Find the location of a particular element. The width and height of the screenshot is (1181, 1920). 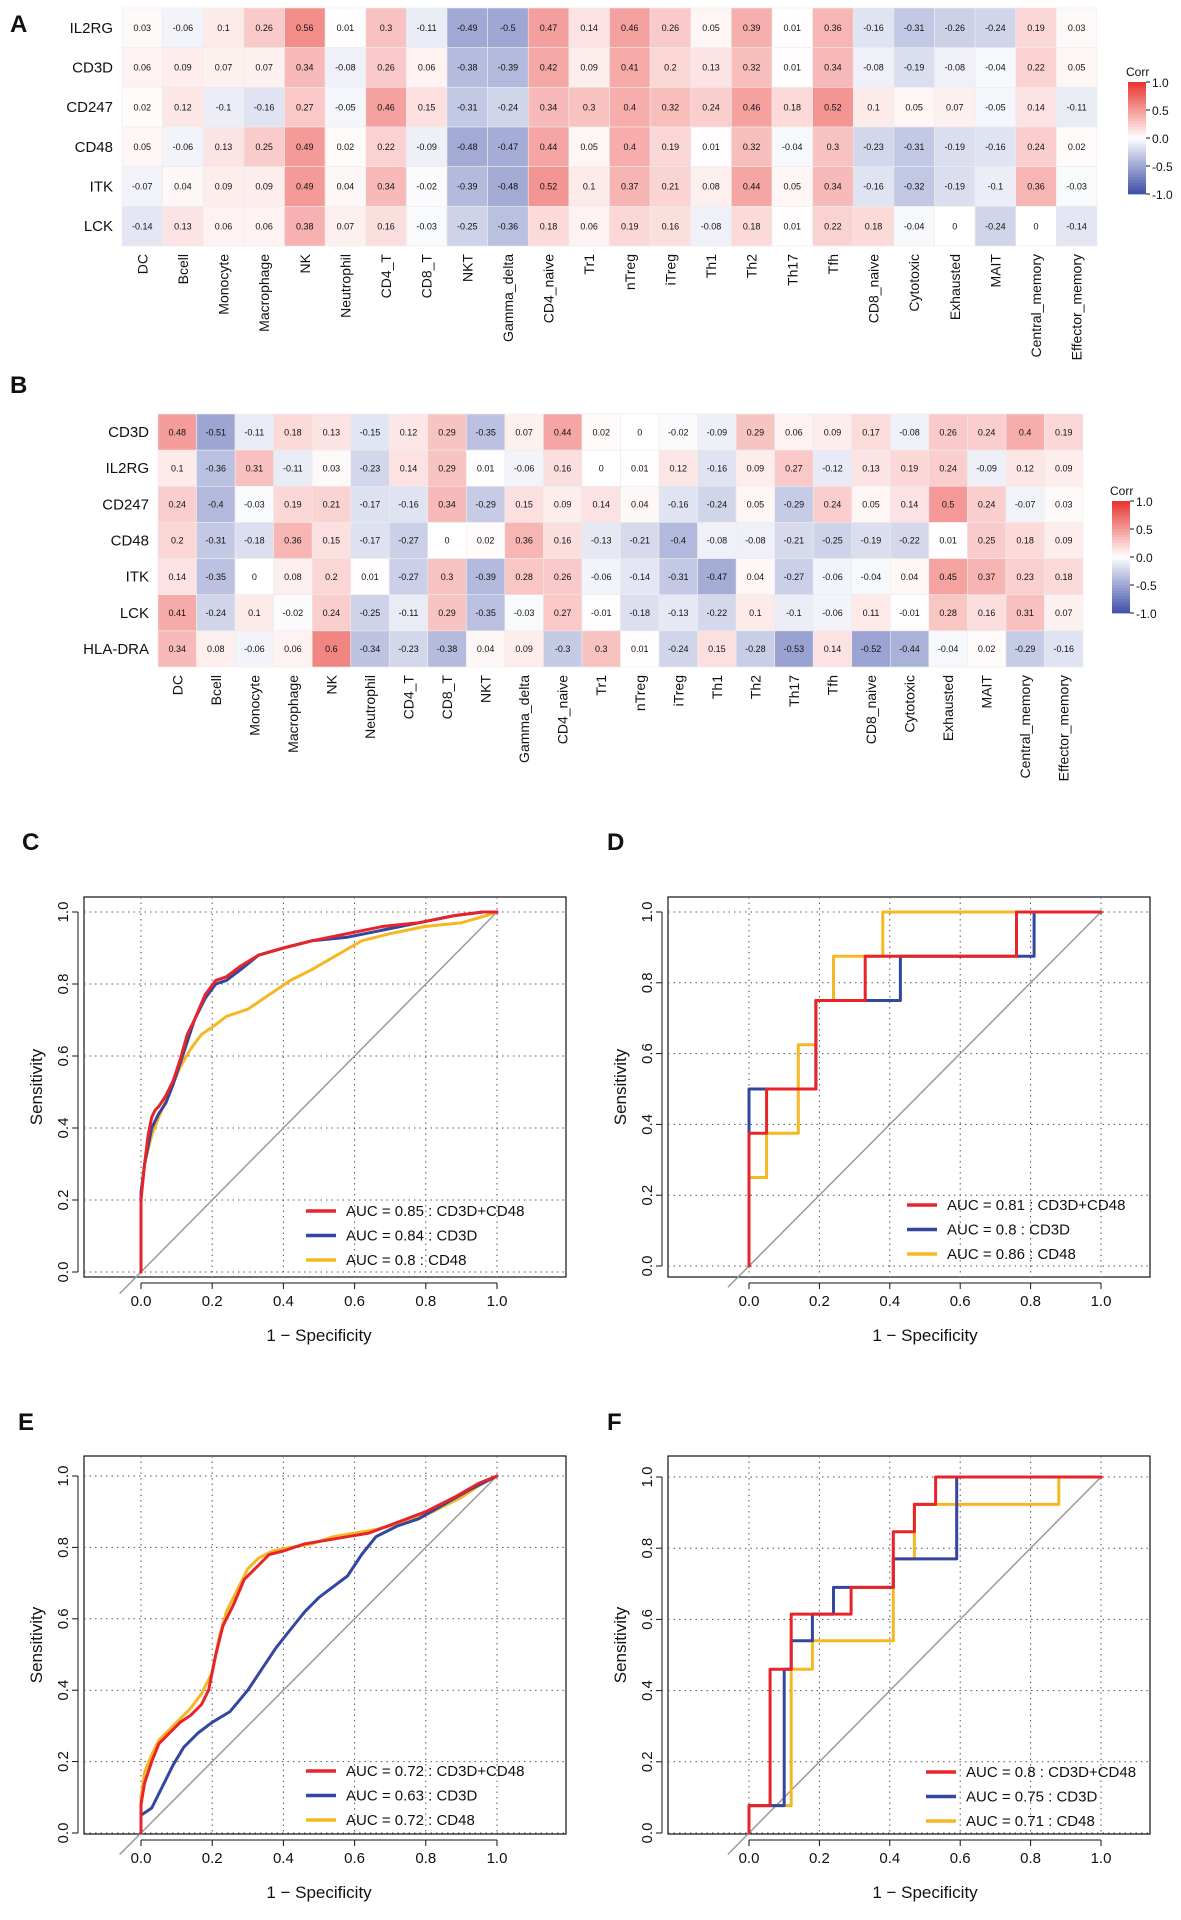

heatmap-cell-value: 0.06 is located at coordinates (293, 649).